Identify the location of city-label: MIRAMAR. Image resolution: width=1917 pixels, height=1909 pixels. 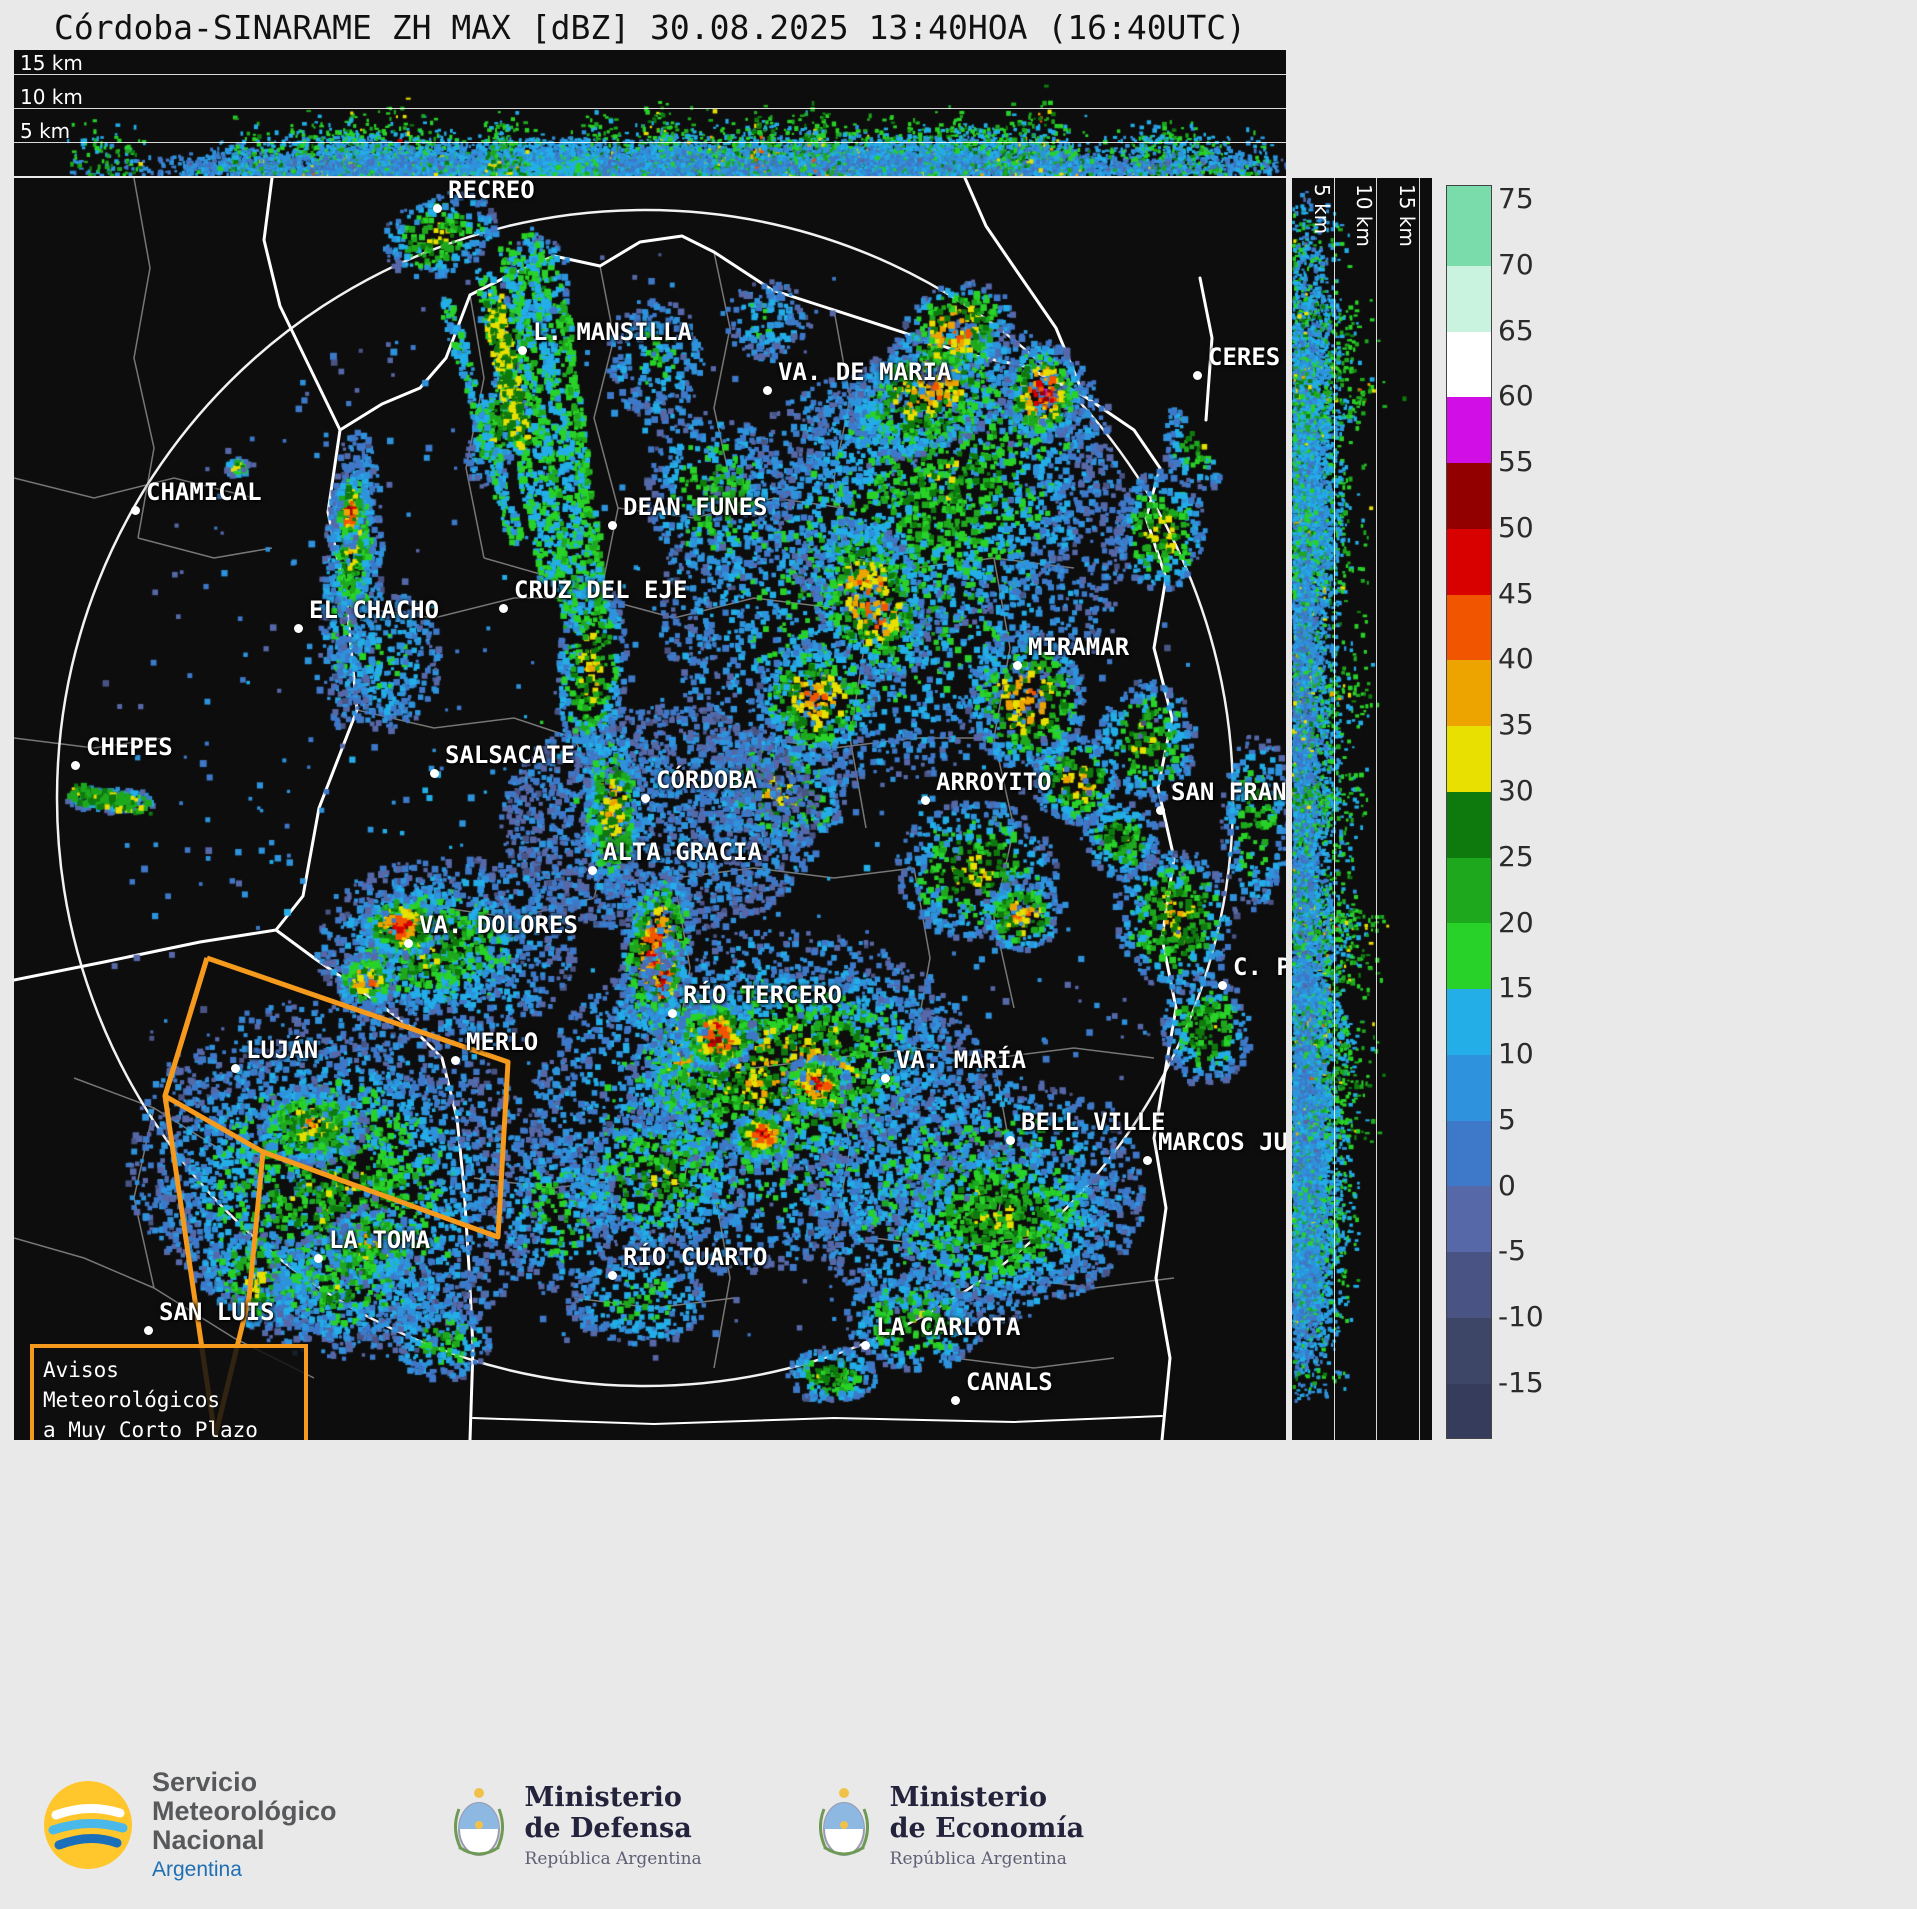
(1079, 647).